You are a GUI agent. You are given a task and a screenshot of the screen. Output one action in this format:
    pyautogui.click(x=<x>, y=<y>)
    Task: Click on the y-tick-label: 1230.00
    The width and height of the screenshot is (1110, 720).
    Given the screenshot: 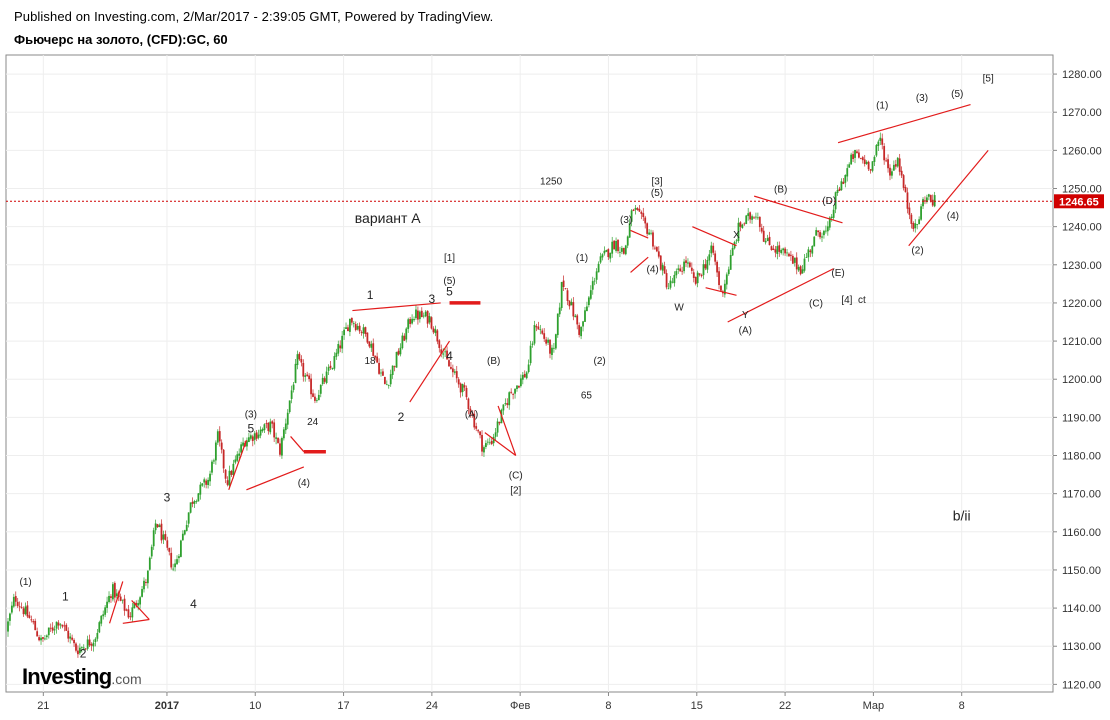 What is the action you would take?
    pyautogui.click(x=1082, y=266)
    